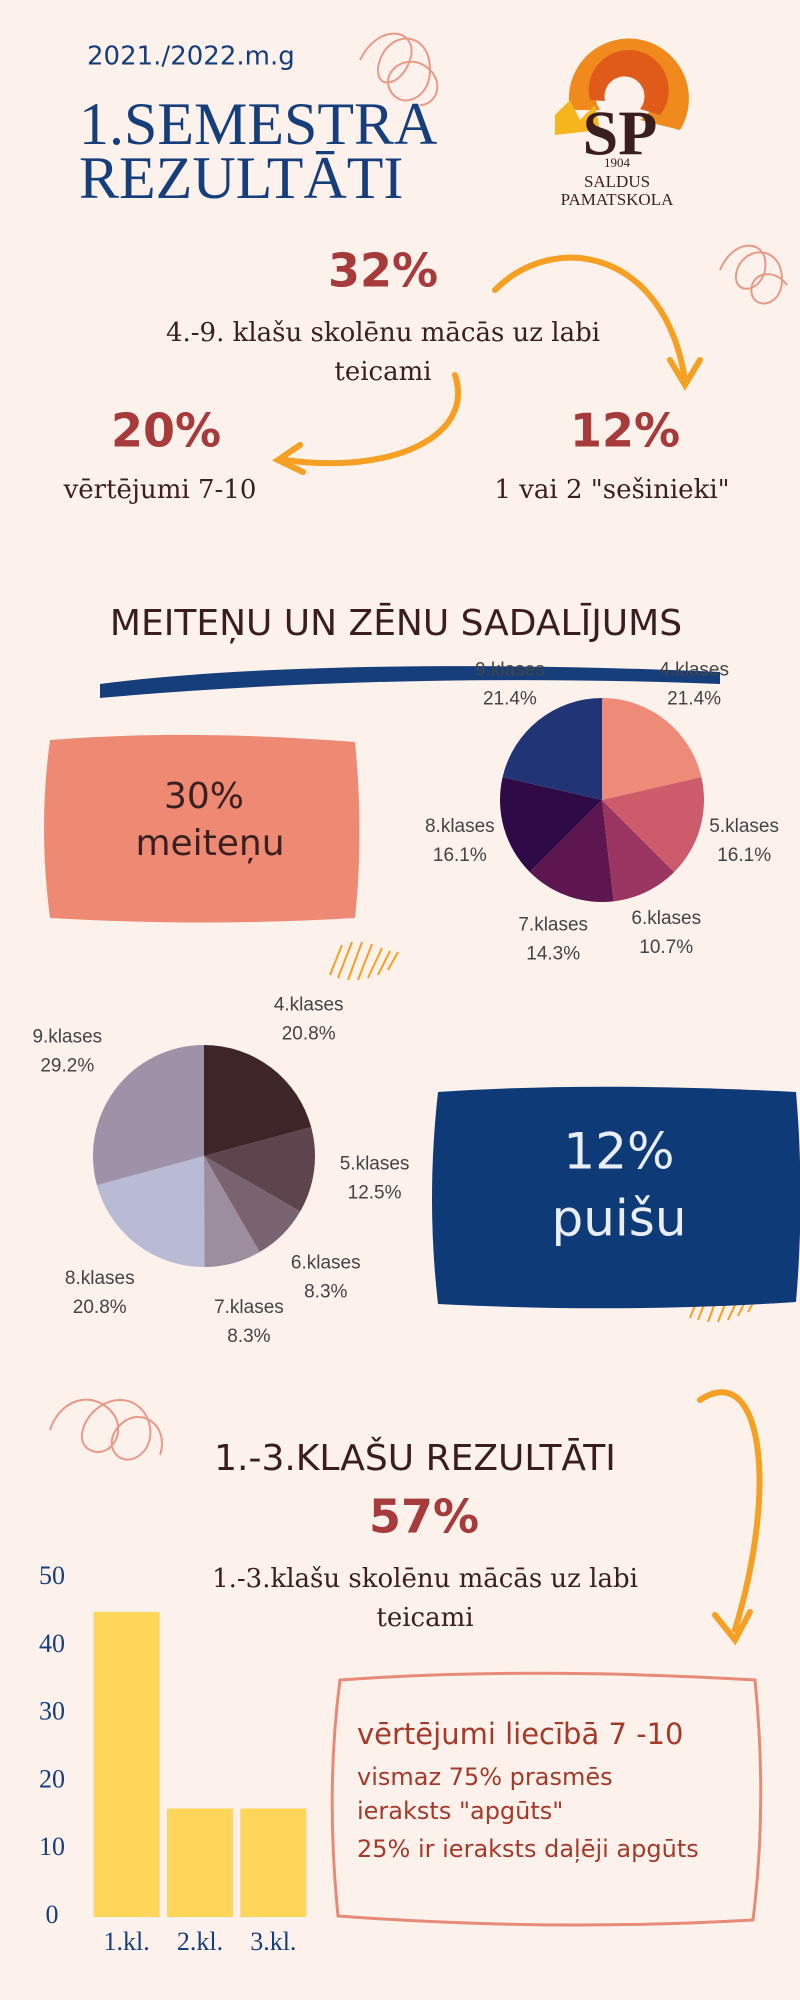  What do you see at coordinates (520, 1734) in the screenshot?
I see `note-title: vērtējumi liecībā 7 -10` at bounding box center [520, 1734].